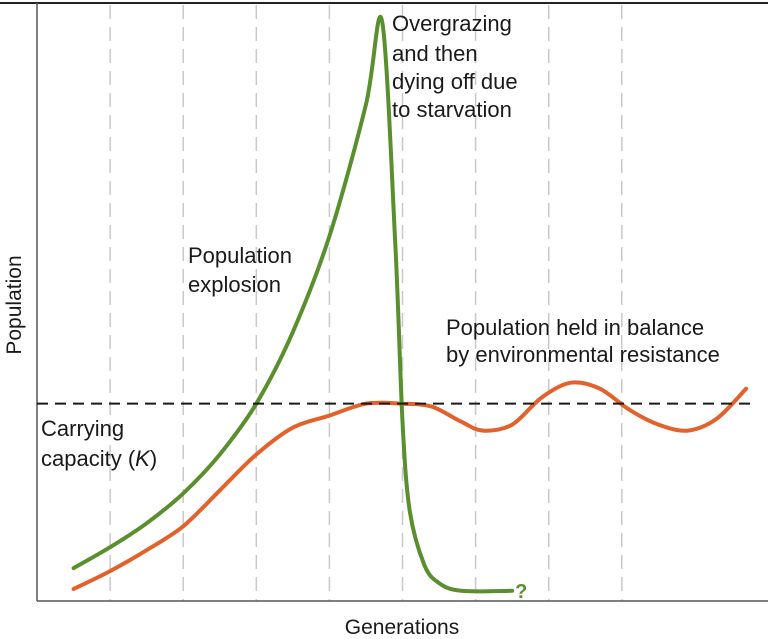  What do you see at coordinates (234, 284) in the screenshot?
I see `explosion-line-2: explosion` at bounding box center [234, 284].